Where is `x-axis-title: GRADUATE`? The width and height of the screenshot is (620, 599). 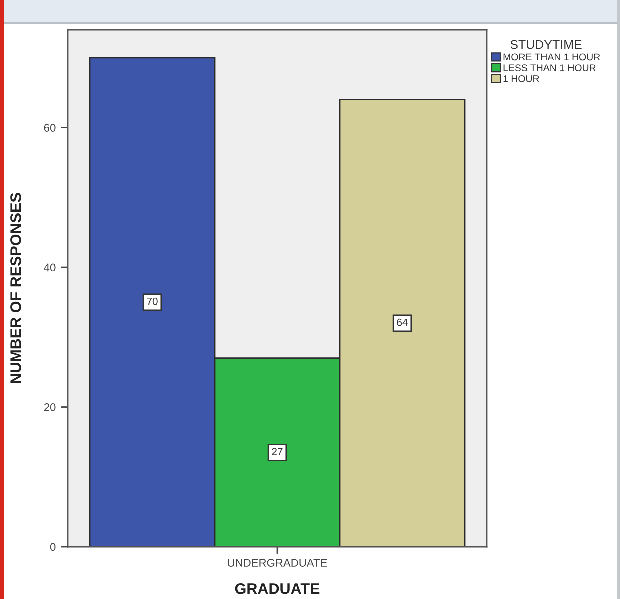 x-axis-title: GRADUATE is located at coordinates (277, 588).